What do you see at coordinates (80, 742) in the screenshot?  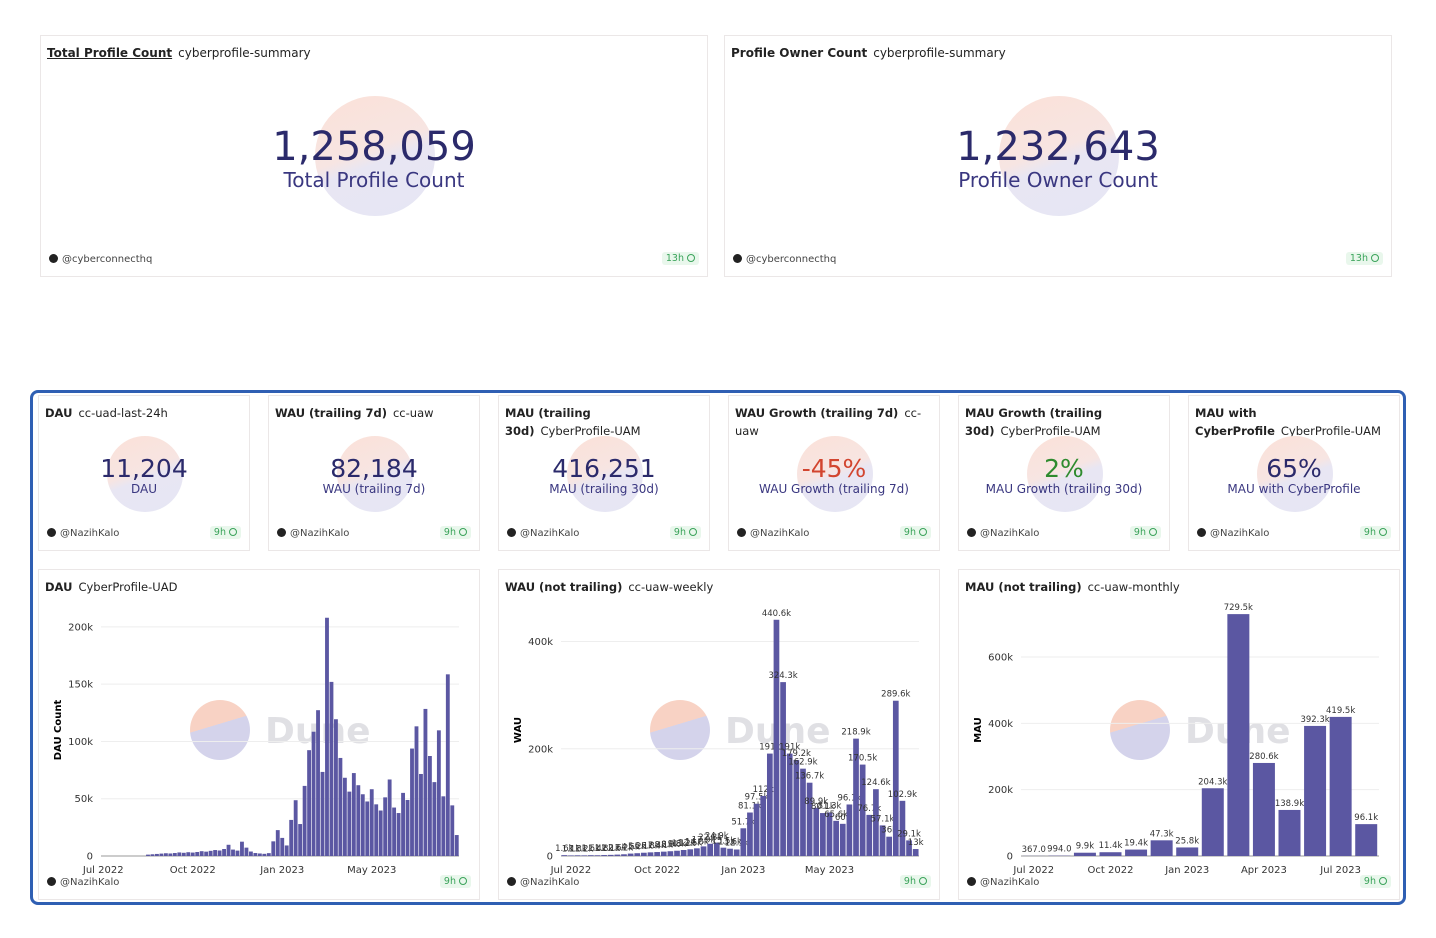 I see `y-tick-label: 100k` at bounding box center [80, 742].